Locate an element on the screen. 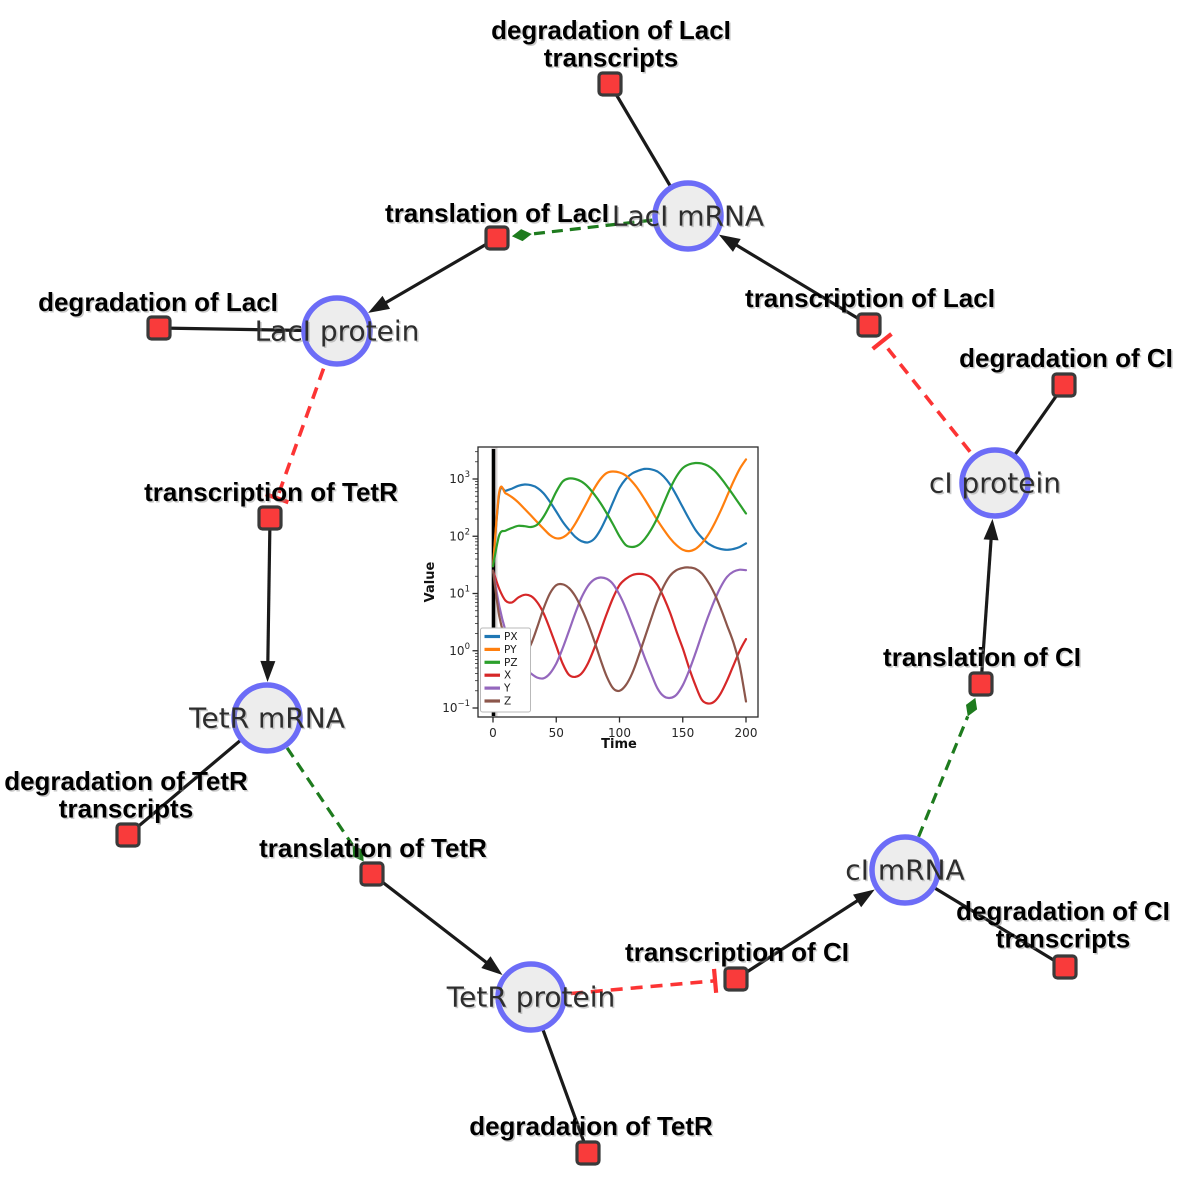 Image resolution: width=1189 pixels, height=1200 pixels. species-node-ci-protein is located at coordinates (995, 483).